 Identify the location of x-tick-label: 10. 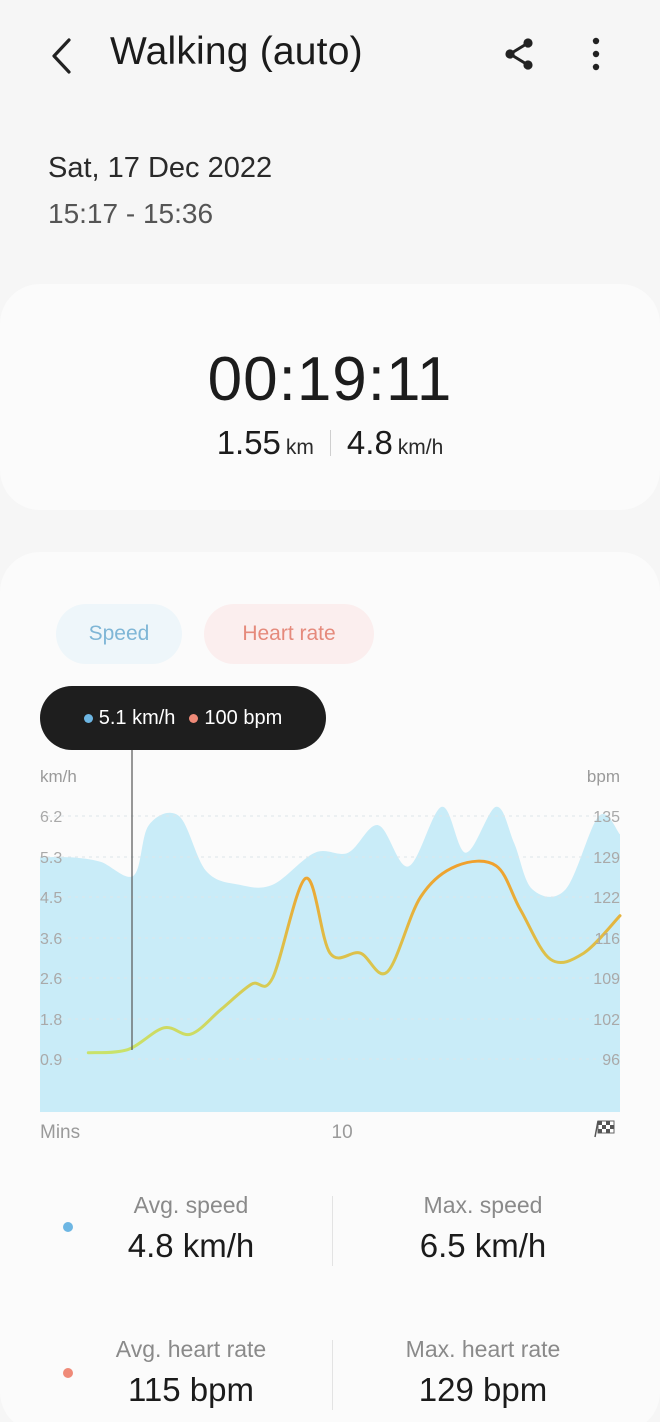
(342, 1132).